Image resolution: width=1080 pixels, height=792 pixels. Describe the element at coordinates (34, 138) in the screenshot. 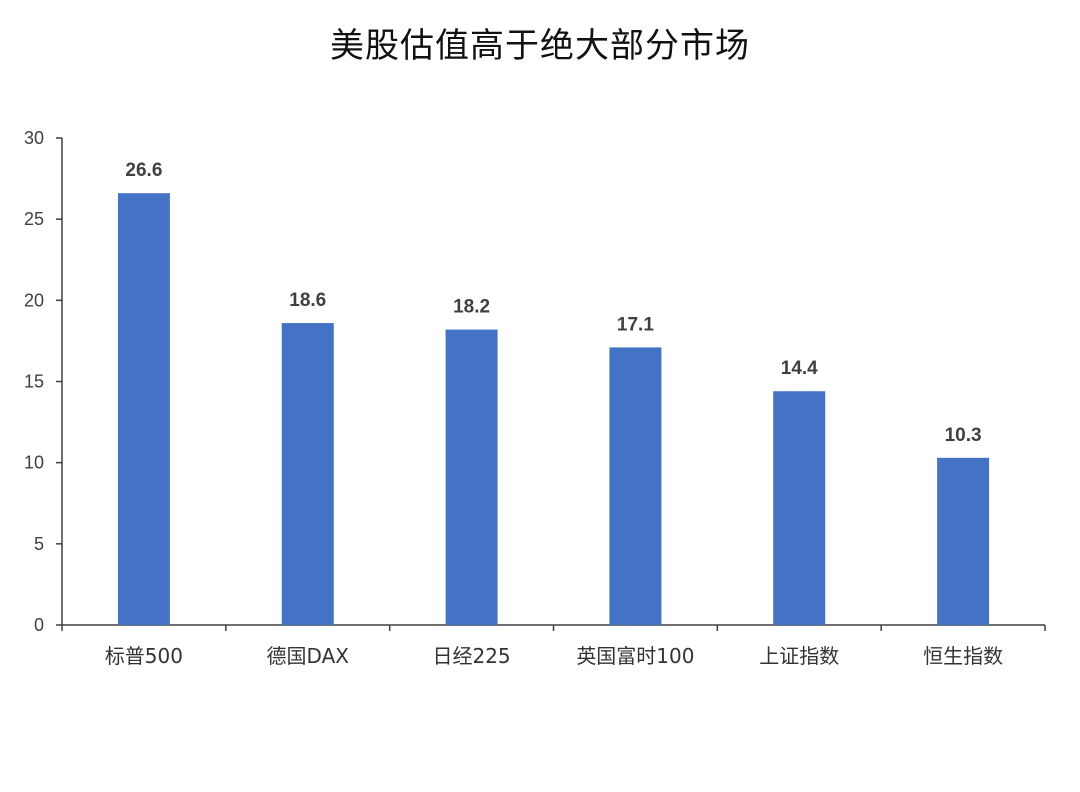

I see `y-tick-label: 30` at that location.